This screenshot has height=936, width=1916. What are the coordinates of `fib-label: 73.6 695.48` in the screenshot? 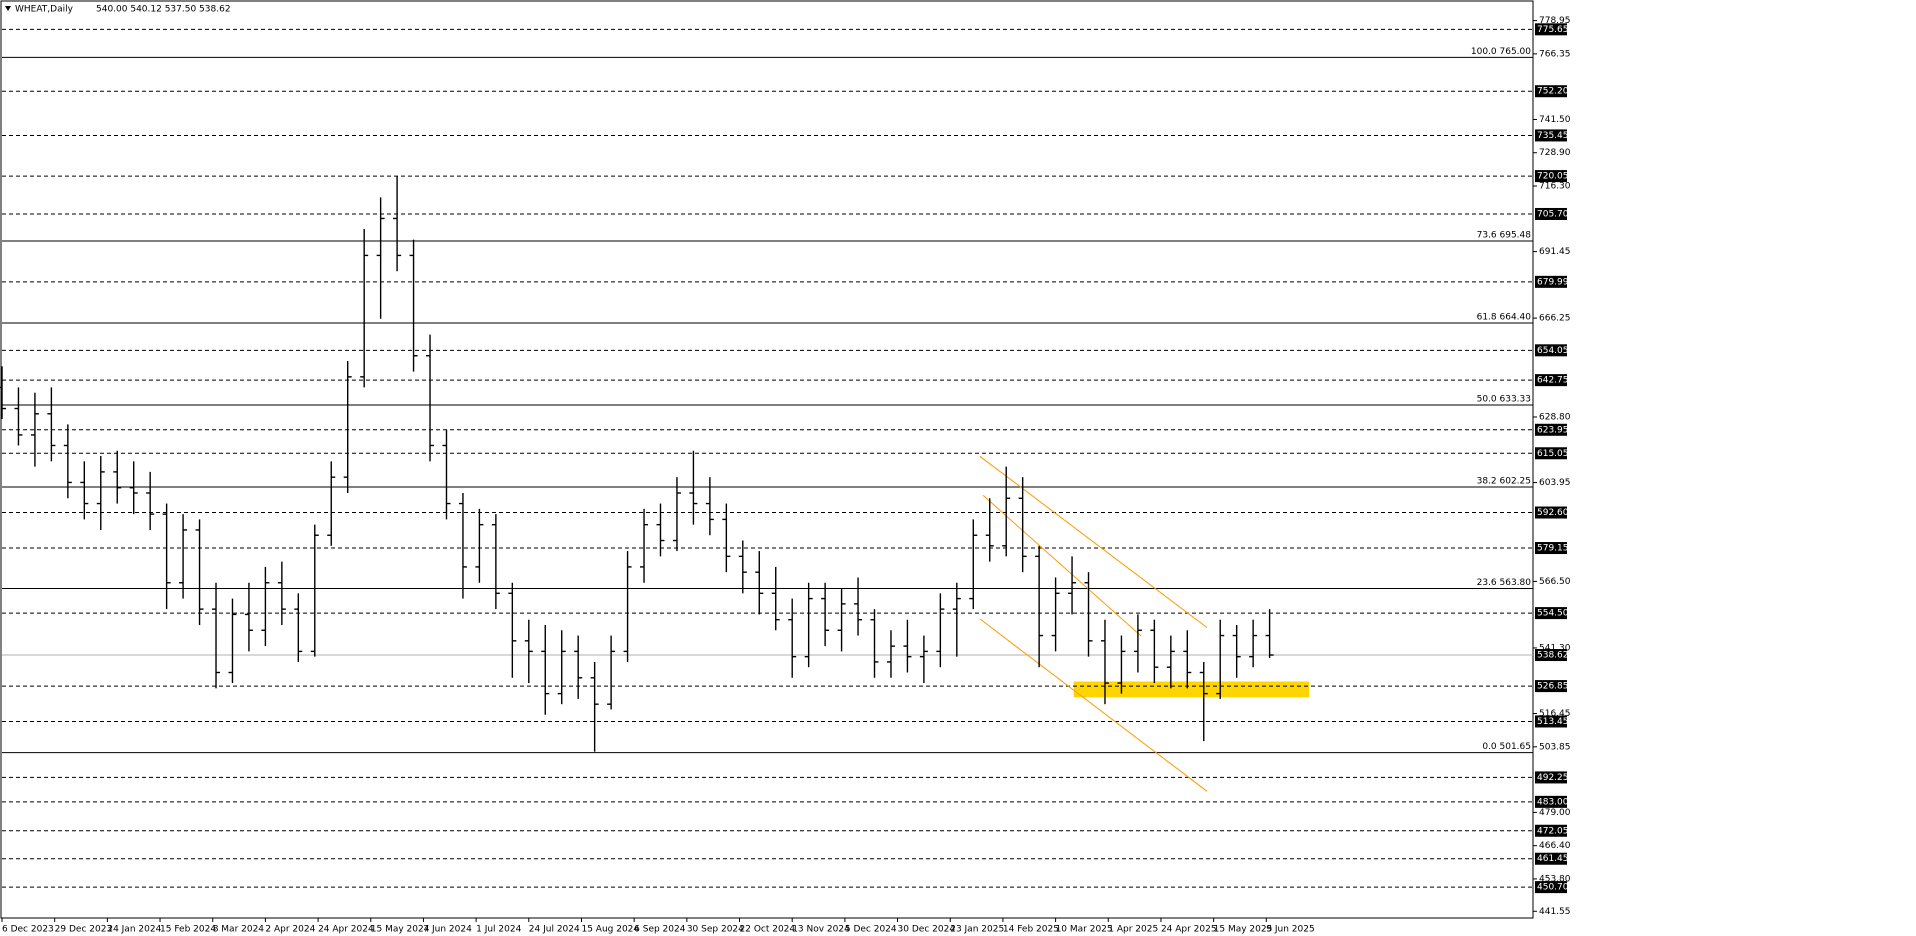 It's located at (1504, 235).